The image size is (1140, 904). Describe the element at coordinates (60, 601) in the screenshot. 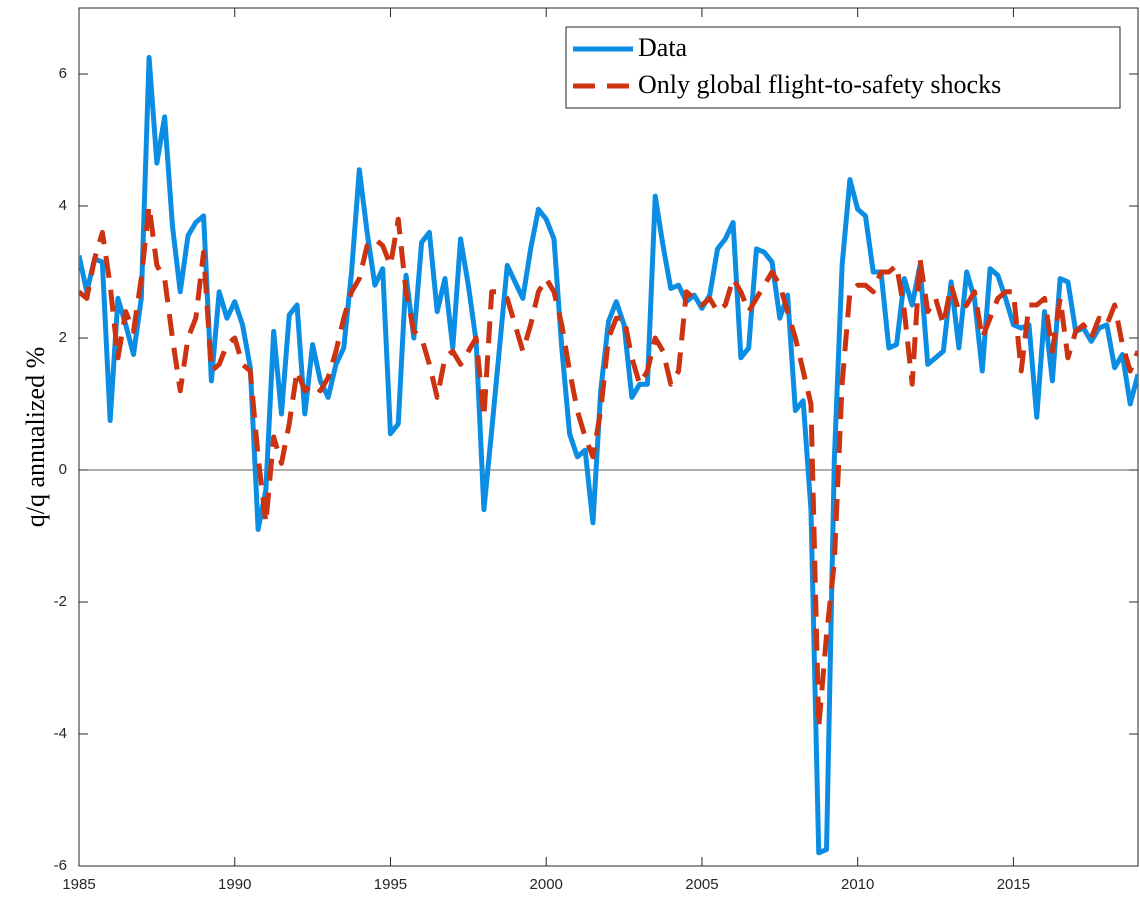

I see `y-tick-label: -2` at that location.